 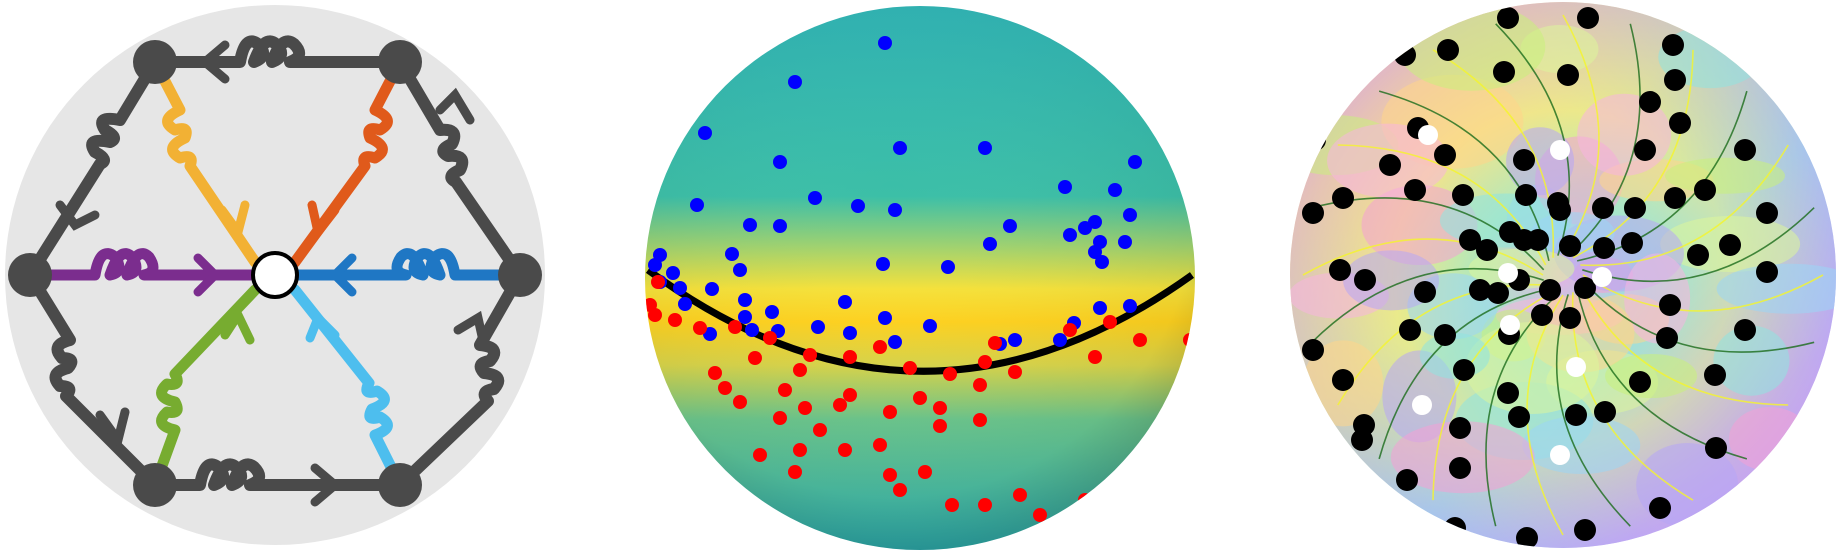 What do you see at coordinates (455, 106) in the screenshot?
I see `arrow-right-upper` at bounding box center [455, 106].